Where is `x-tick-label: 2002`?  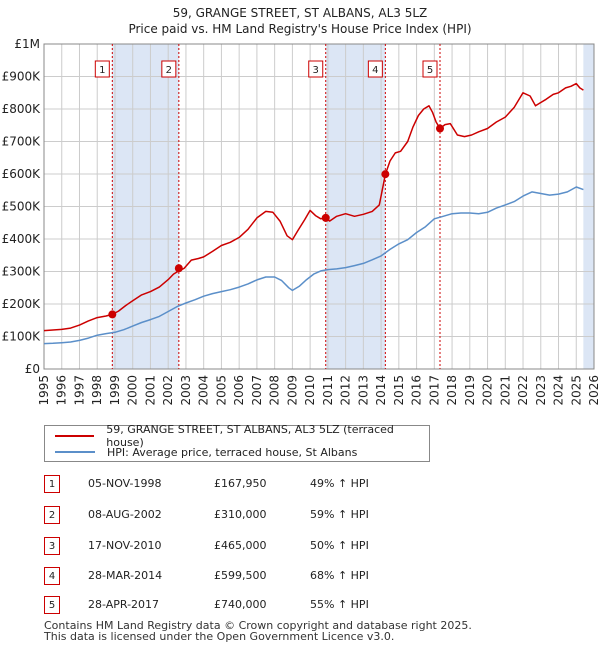 x-tick-label: 2002 is located at coordinates (168, 390).